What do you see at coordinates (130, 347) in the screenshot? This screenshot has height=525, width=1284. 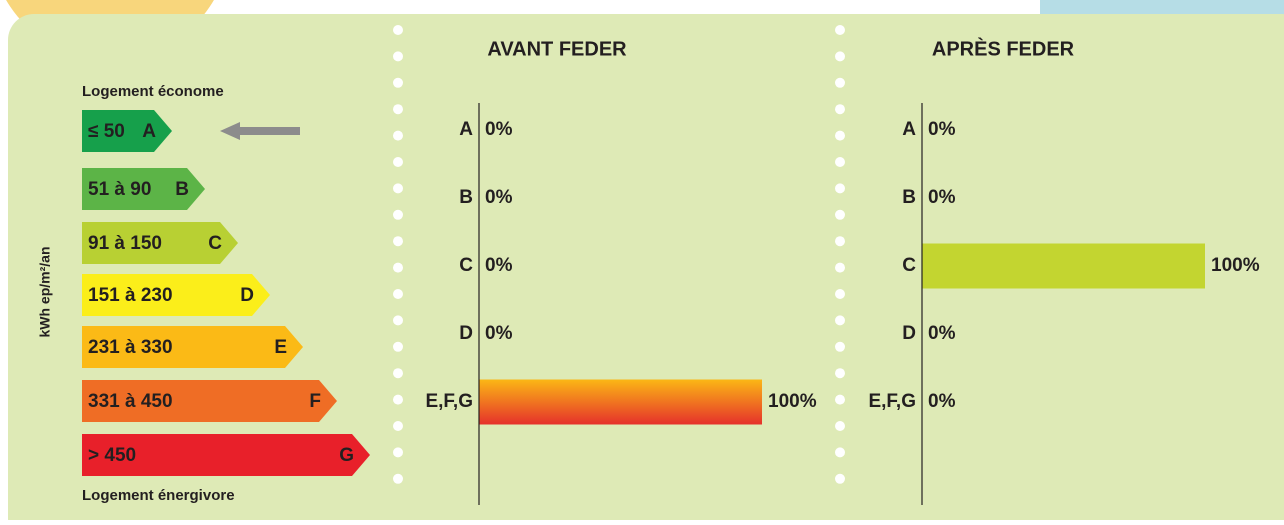 I see `class-range: 231 à 330` at bounding box center [130, 347].